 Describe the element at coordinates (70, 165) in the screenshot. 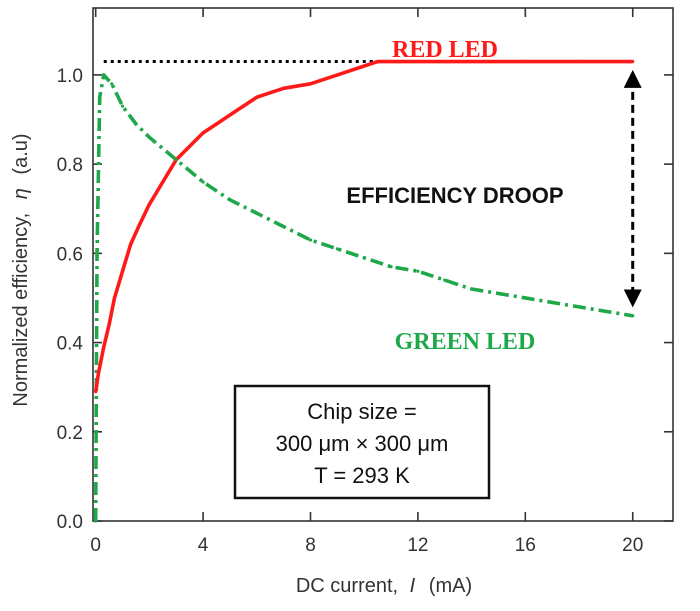

I see `y-tick-label: 0.8` at that location.